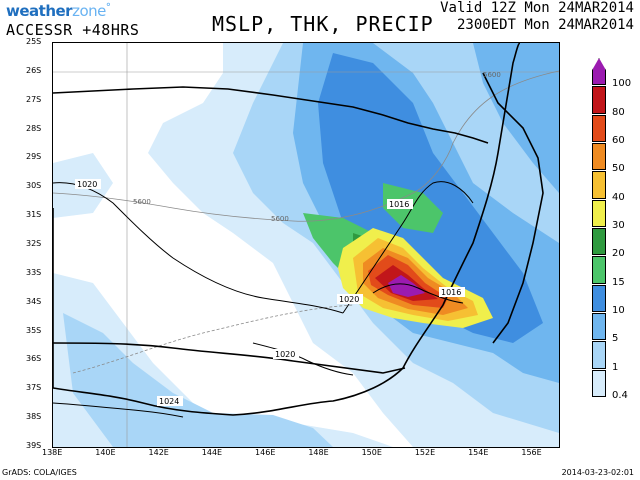  What do you see at coordinates (213, 339) in the screenshot?
I see `thickness-secondary` at bounding box center [213, 339].